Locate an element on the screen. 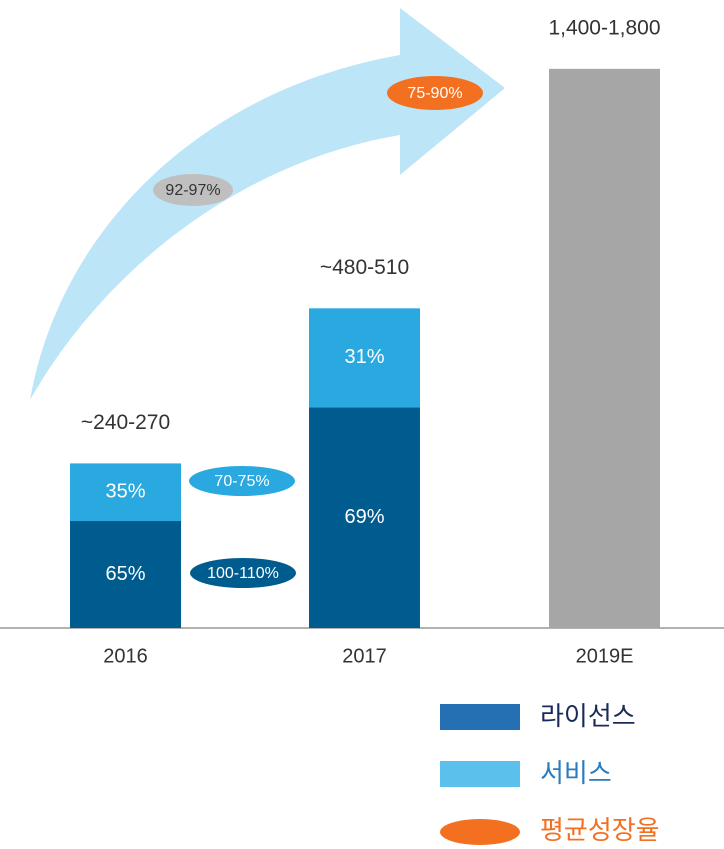  growth-label: 75-90% is located at coordinates (434, 93).